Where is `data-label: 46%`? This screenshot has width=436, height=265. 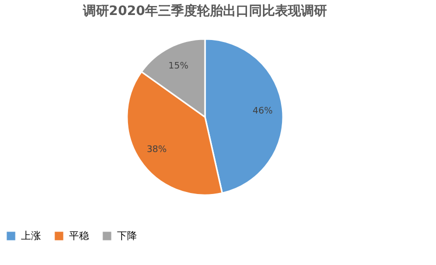
data-label: 46% is located at coordinates (263, 111).